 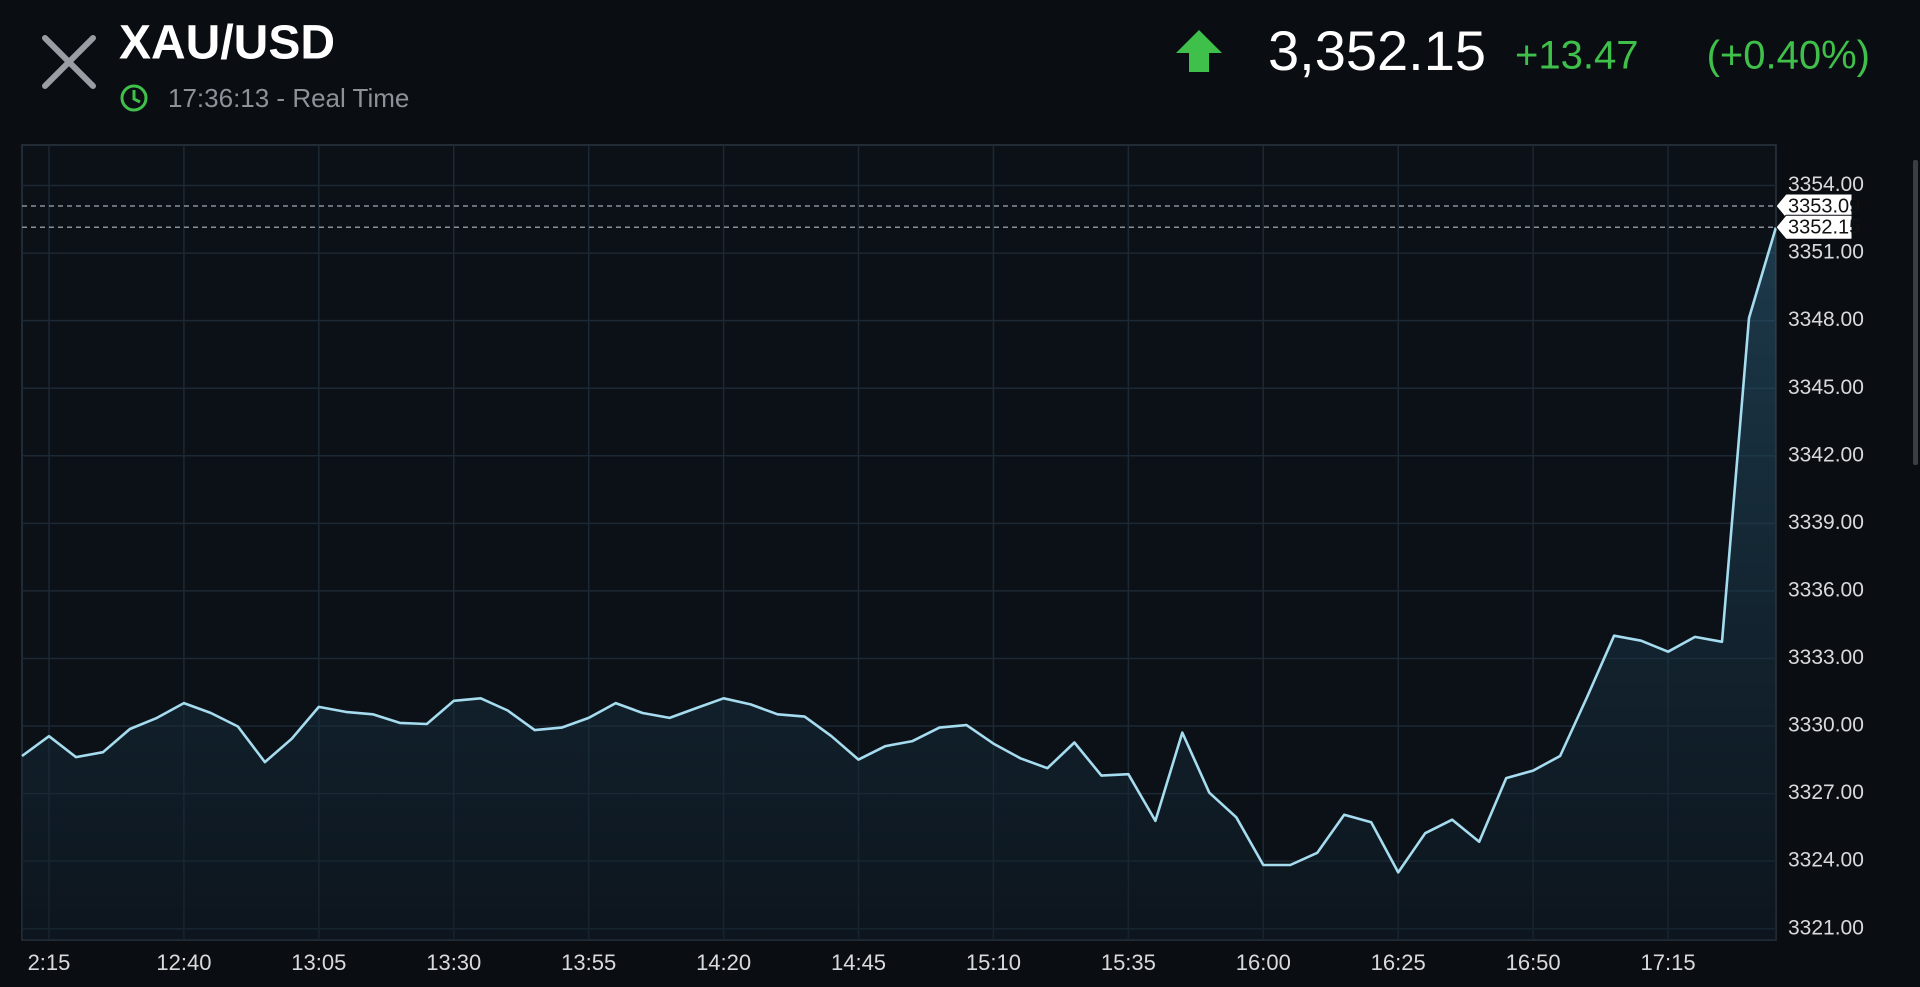 What do you see at coordinates (1826, 184) in the screenshot?
I see `y-tick-label: 3354.00` at bounding box center [1826, 184].